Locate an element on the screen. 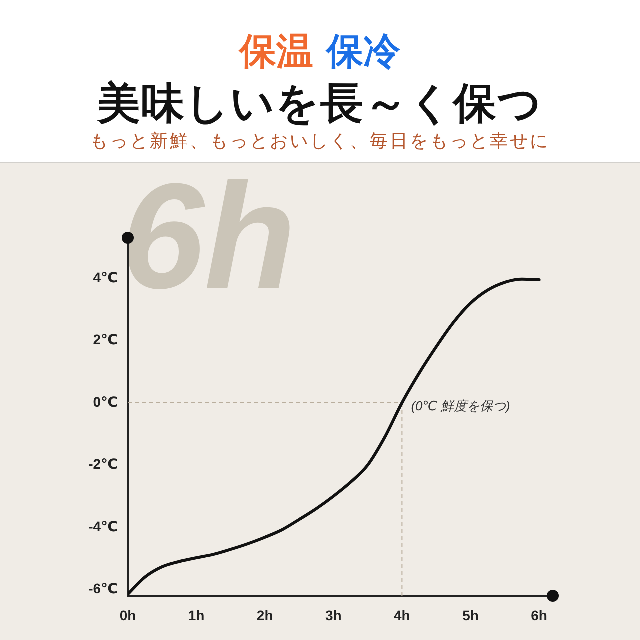  y-tick-label: 0℃ is located at coordinates (105, 402).